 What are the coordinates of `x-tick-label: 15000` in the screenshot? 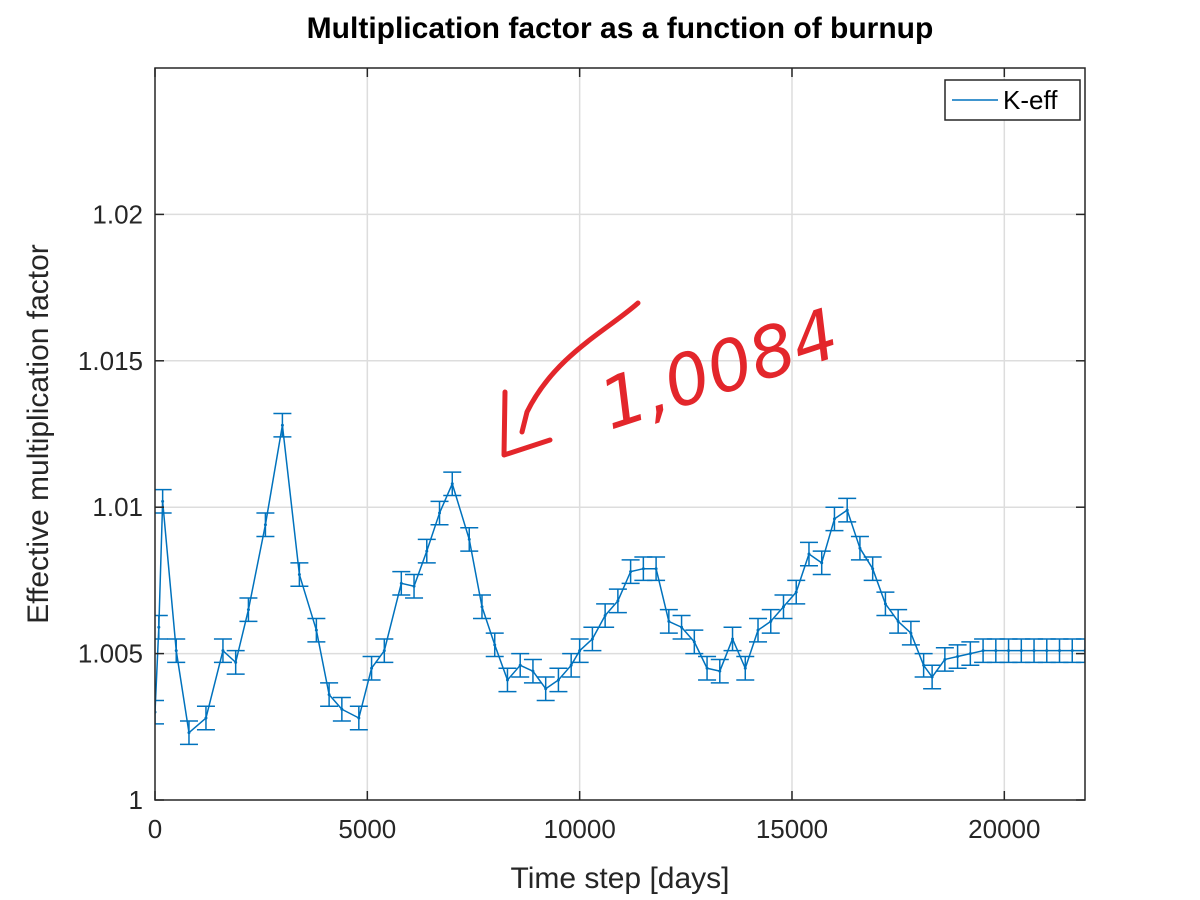 It's located at (792, 829).